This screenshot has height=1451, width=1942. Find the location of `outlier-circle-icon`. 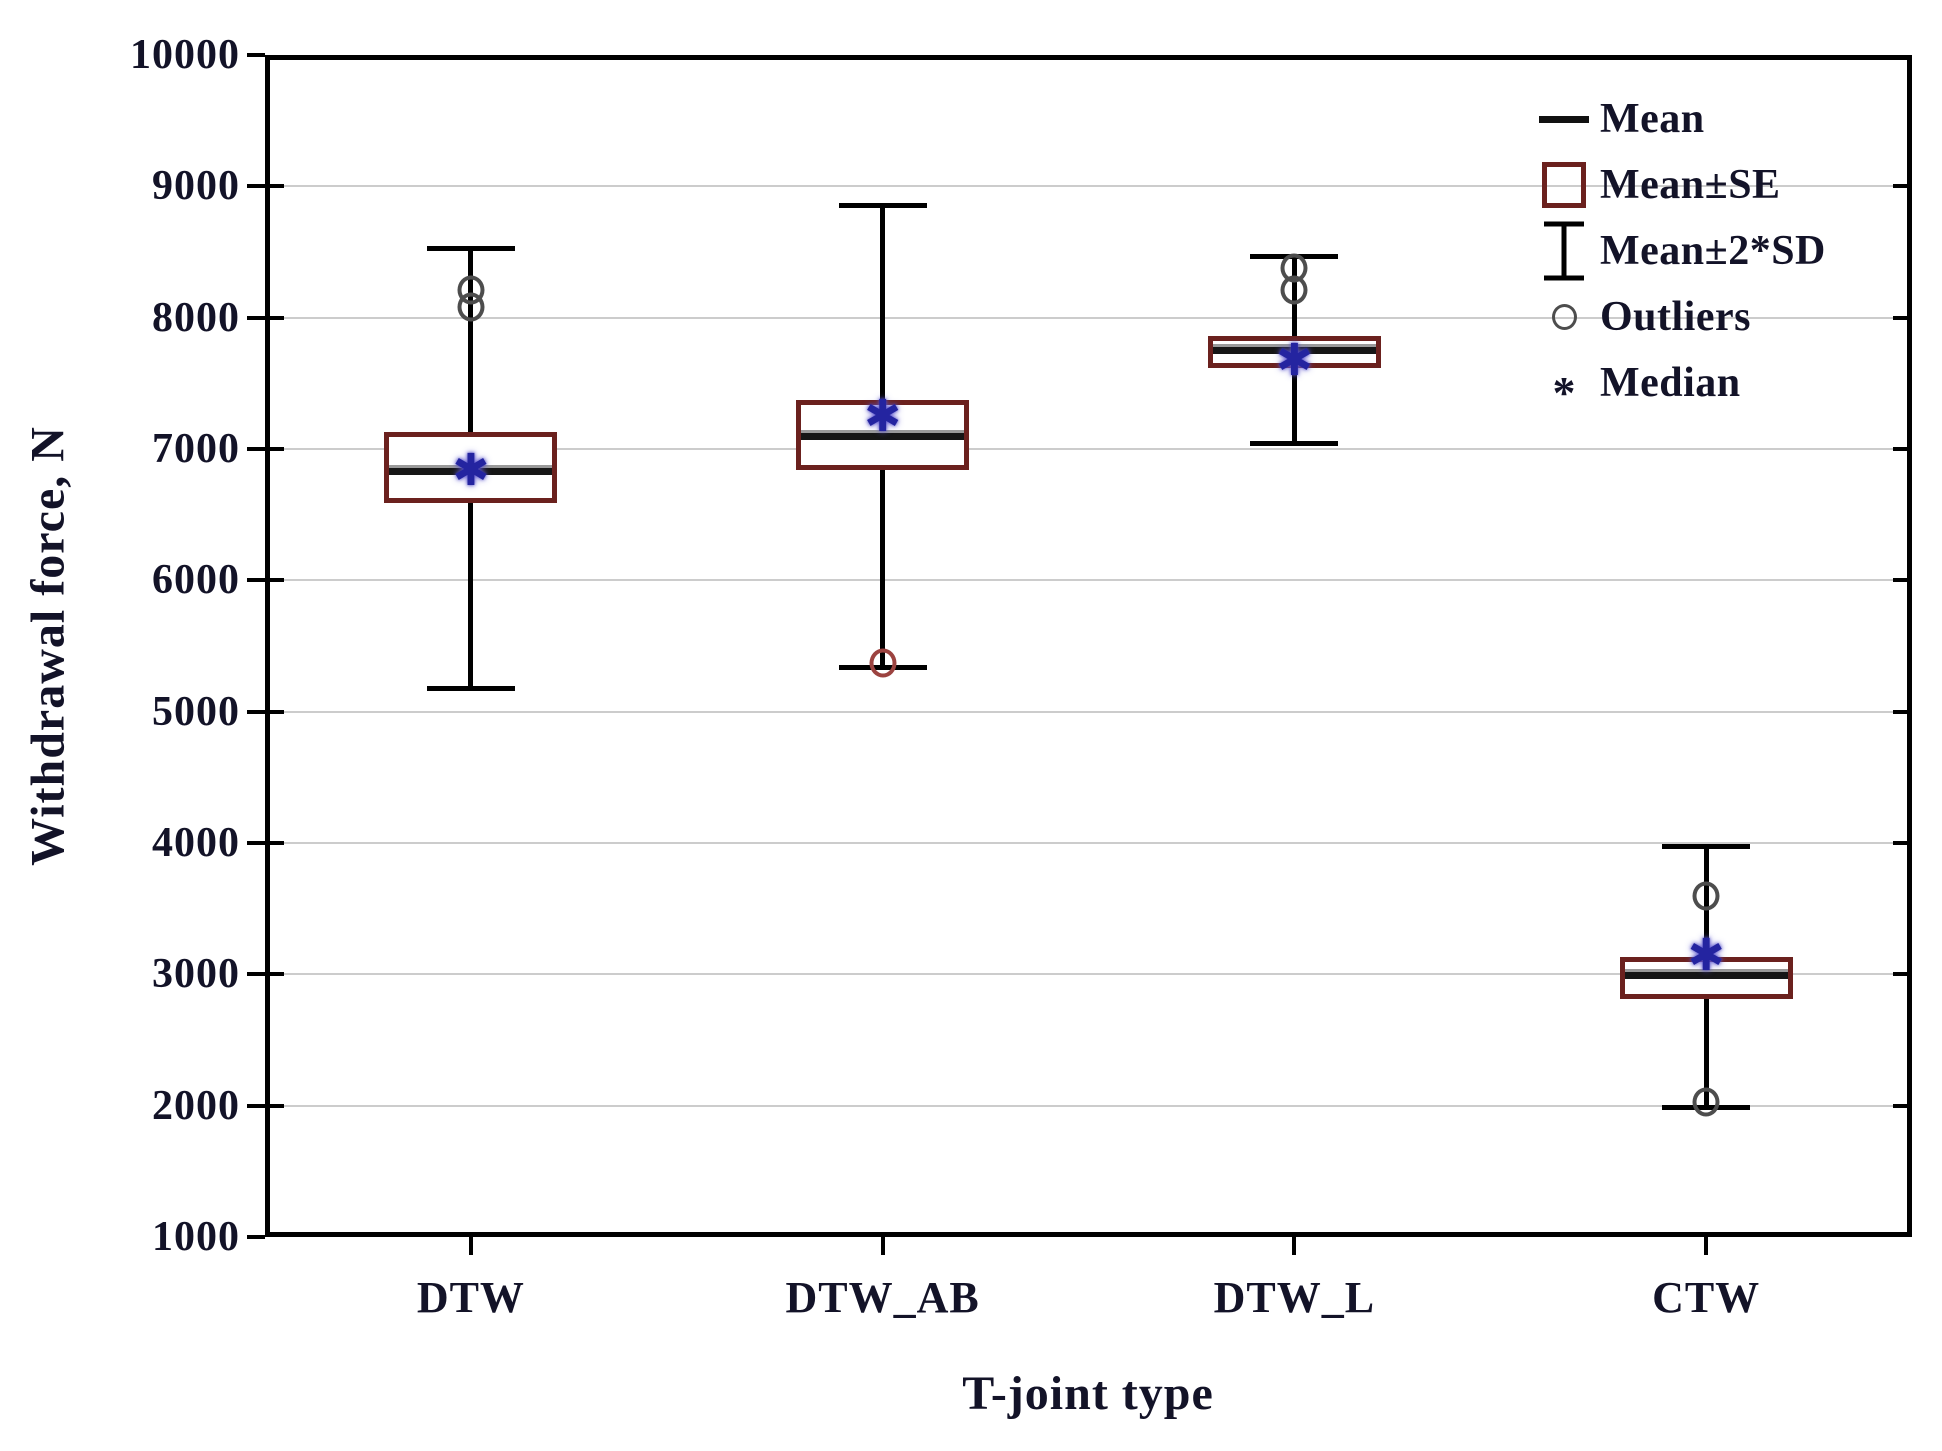

outlier-circle-icon is located at coordinates (1564, 317).